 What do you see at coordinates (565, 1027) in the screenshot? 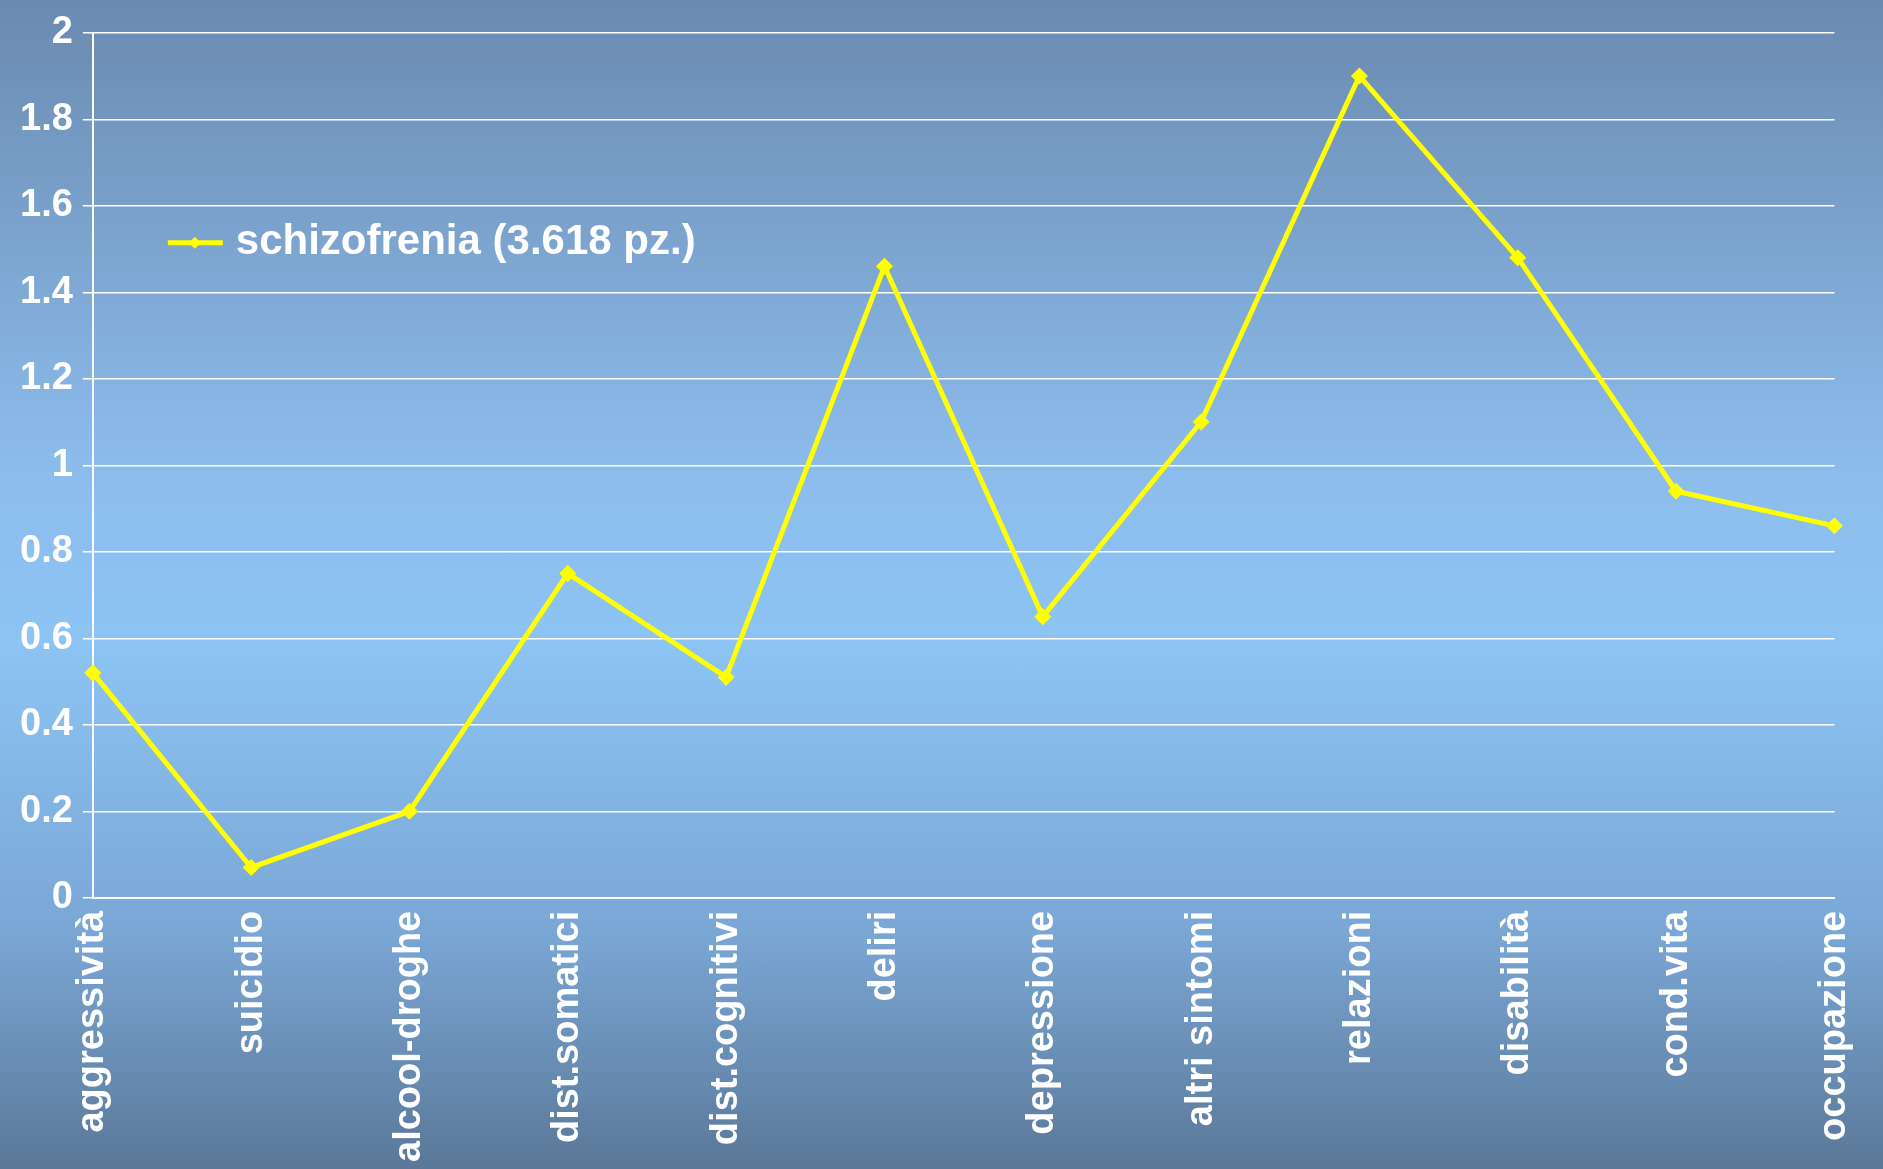
I see `x-tick-label: dist.somatici` at bounding box center [565, 1027].